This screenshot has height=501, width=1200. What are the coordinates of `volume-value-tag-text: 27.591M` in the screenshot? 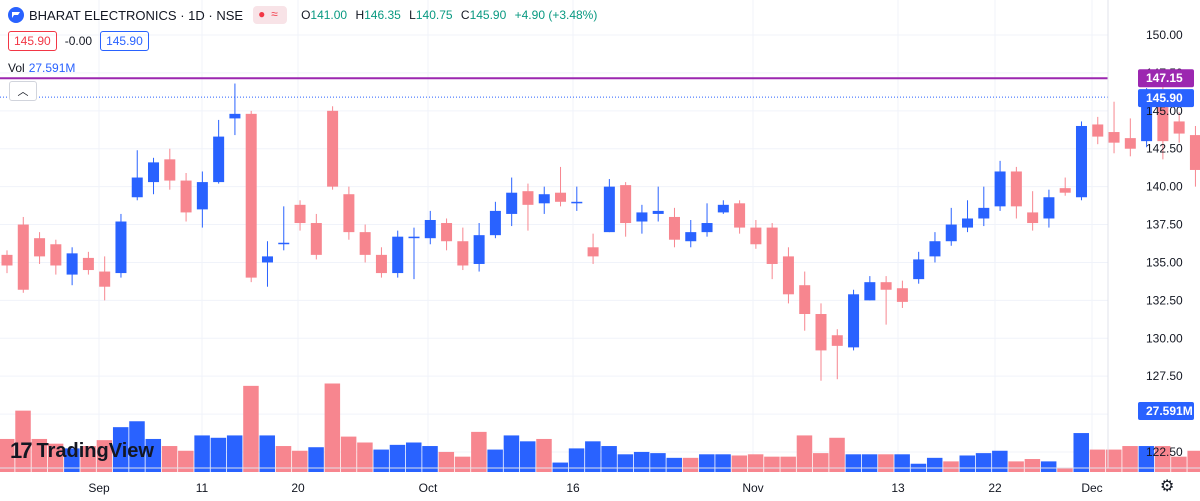 It's located at (1169, 411).